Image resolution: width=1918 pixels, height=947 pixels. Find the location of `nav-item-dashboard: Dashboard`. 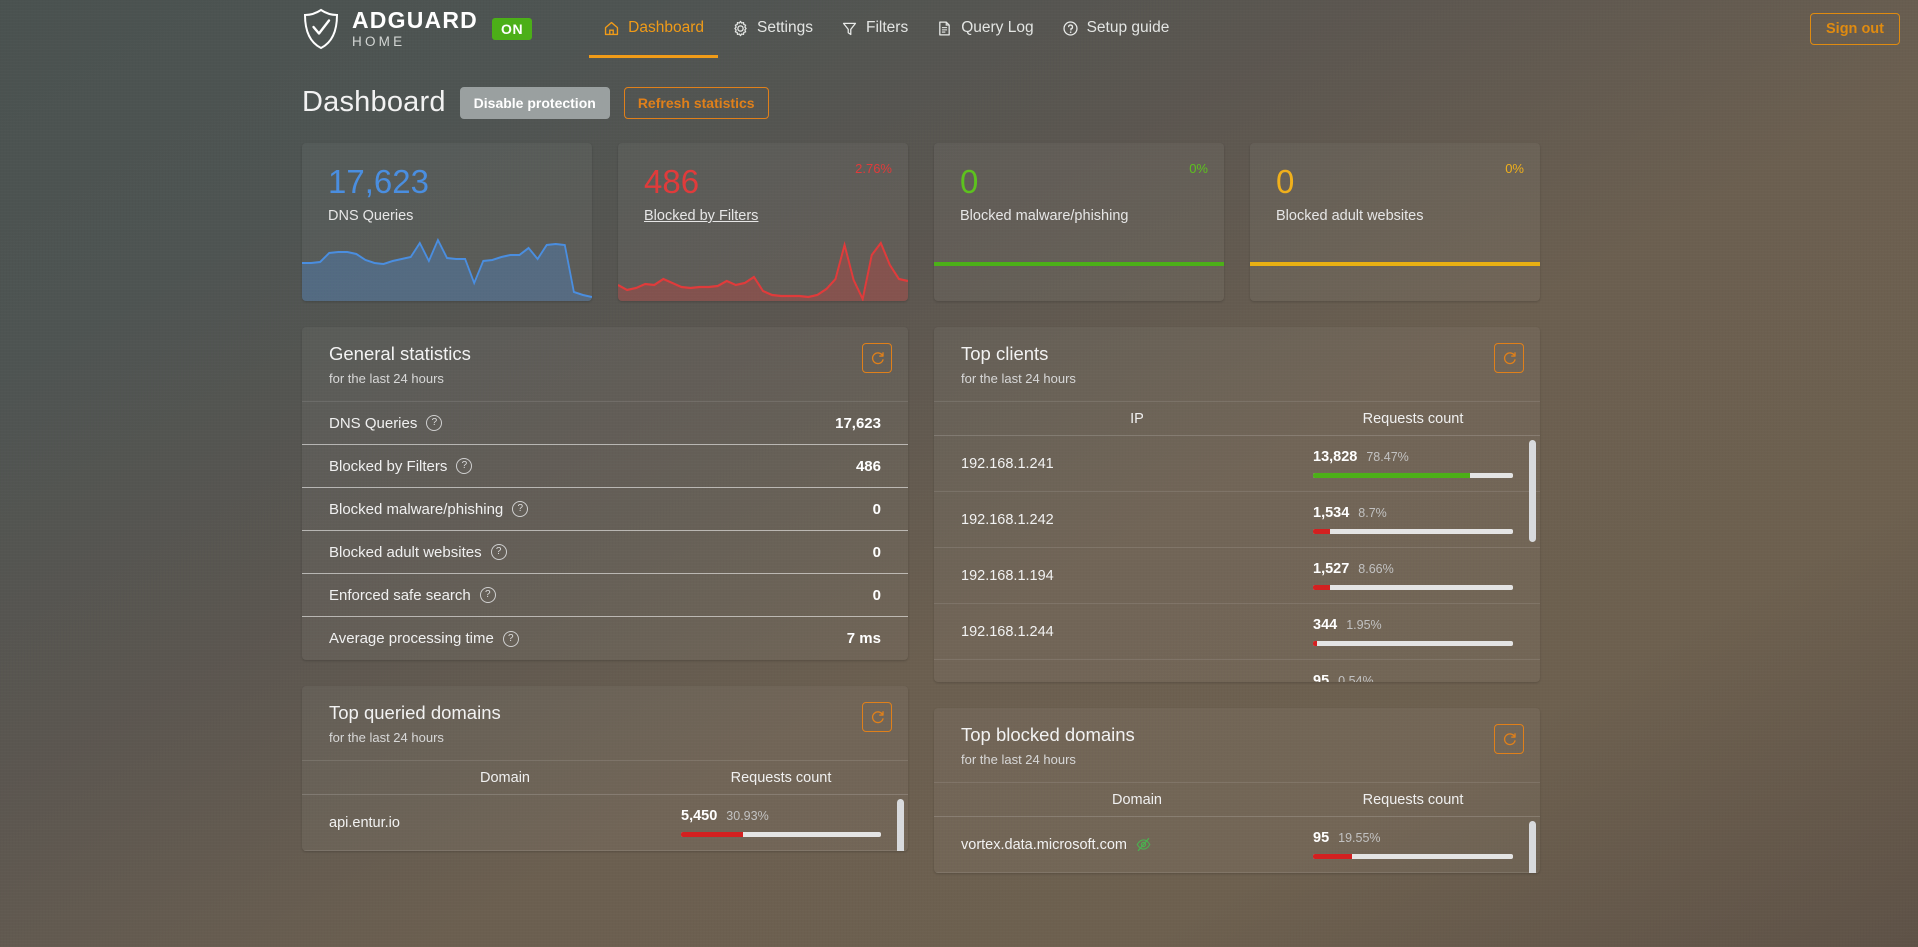

nav-item-dashboard: Dashboard is located at coordinates (653, 29).